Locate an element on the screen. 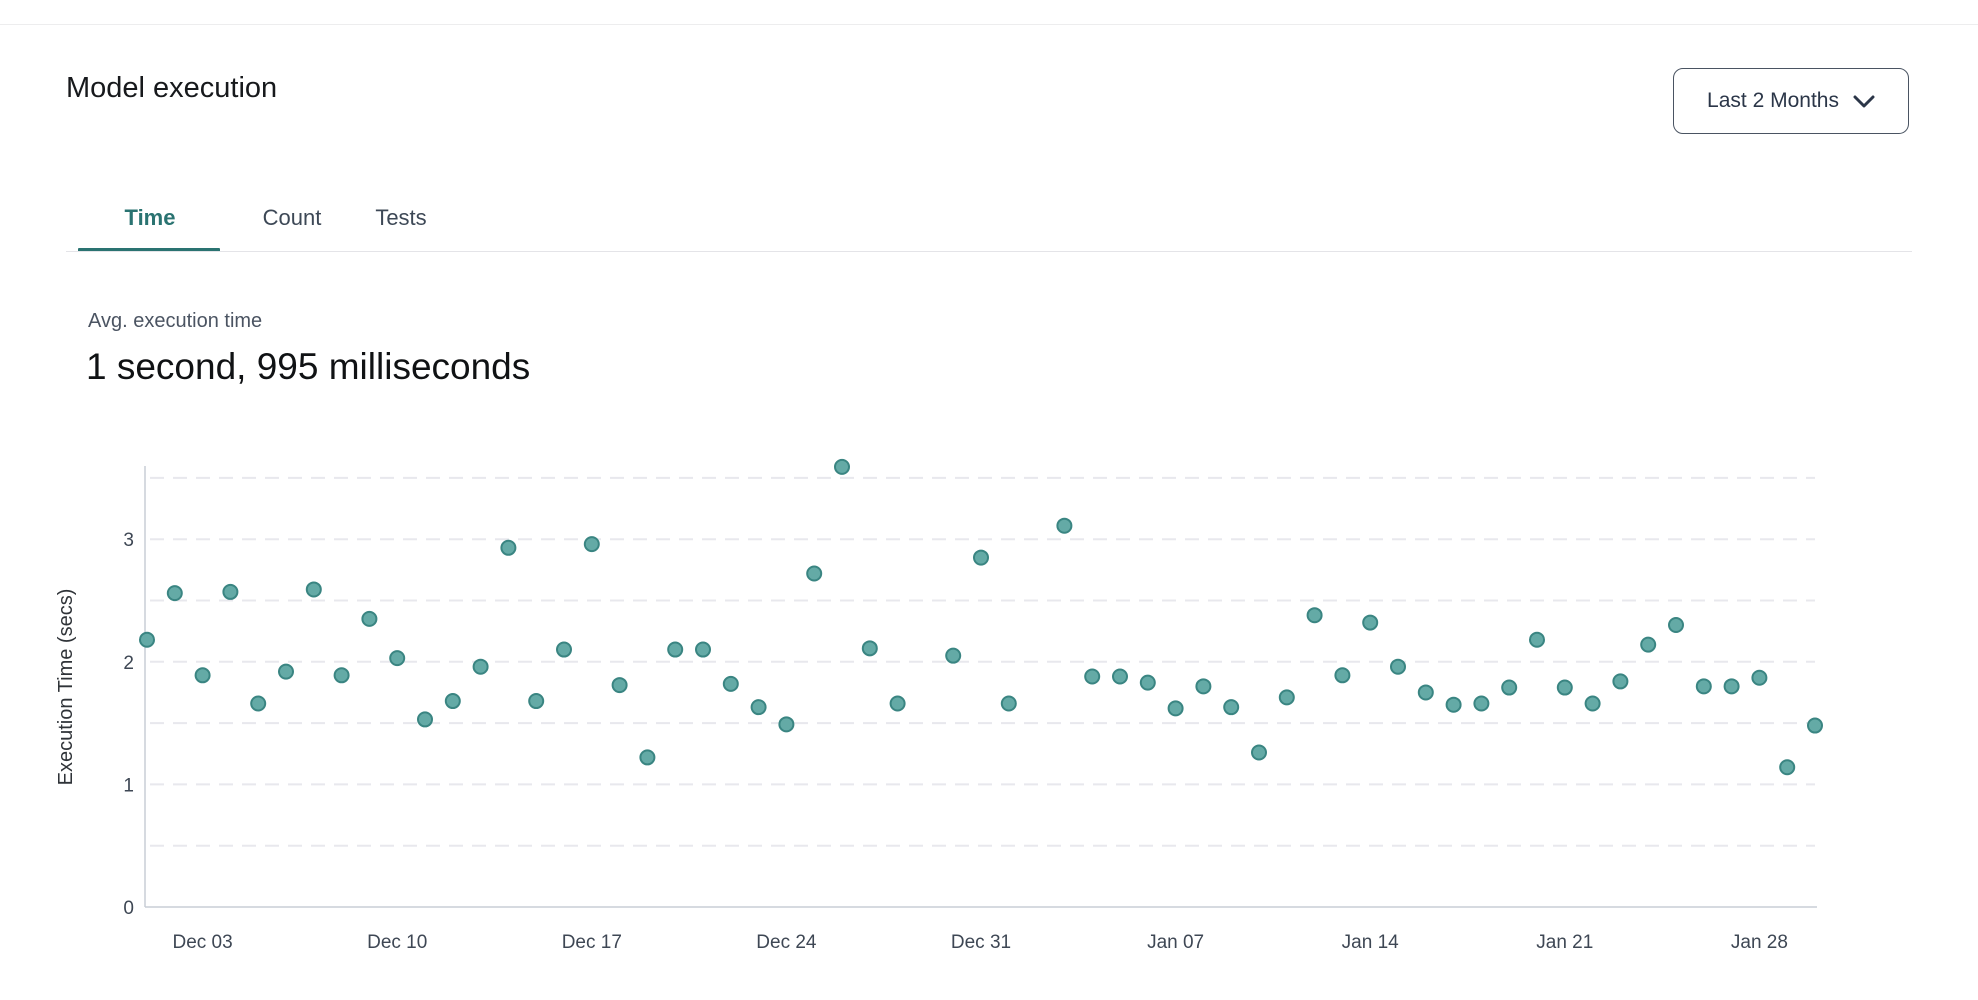 The image size is (1978, 1000). x-tick-label: Dec 24 is located at coordinates (786, 942).